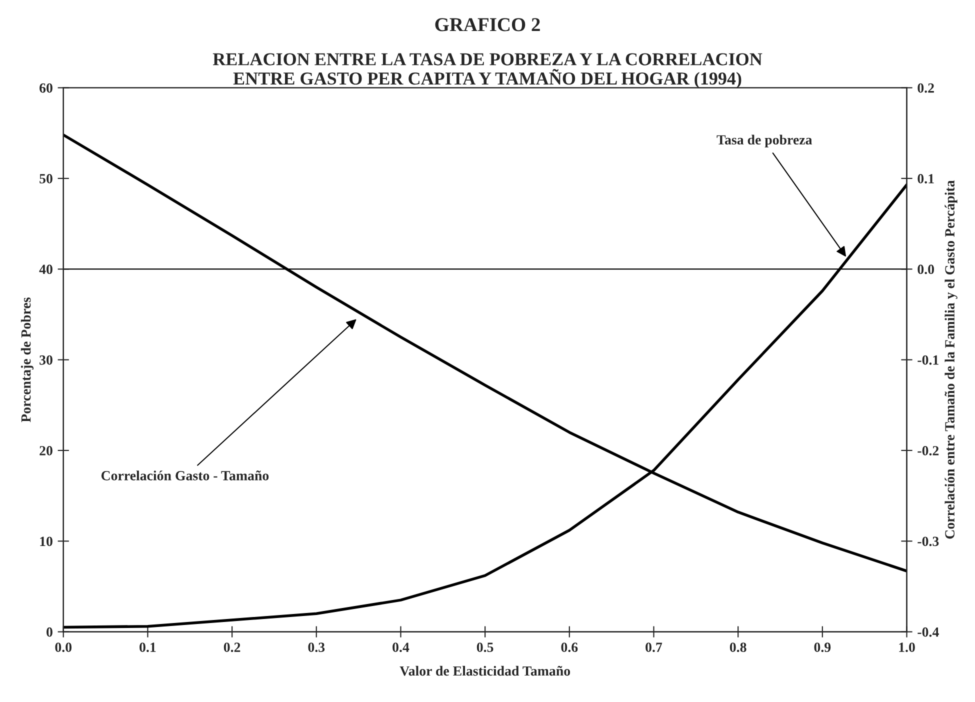  What do you see at coordinates (232, 647) in the screenshot?
I see `x-tick-label: 0.2` at bounding box center [232, 647].